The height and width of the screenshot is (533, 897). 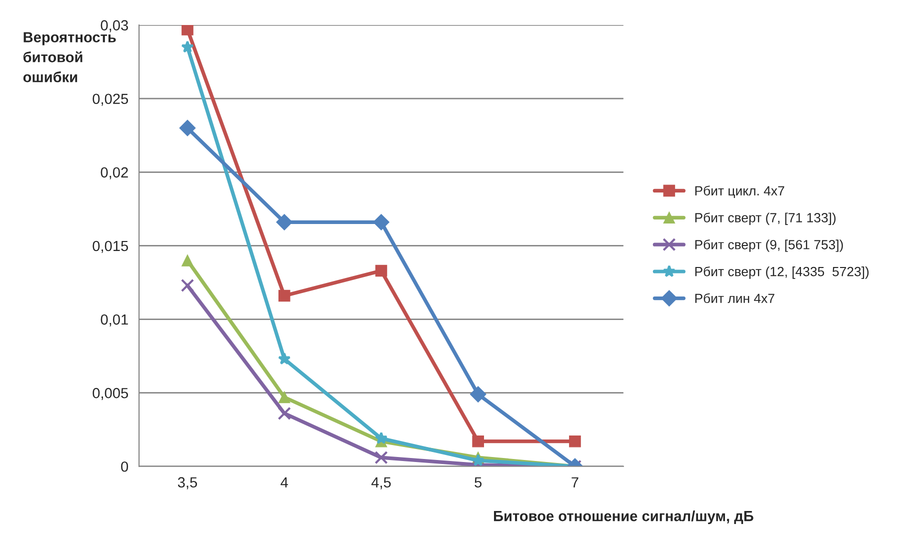 I want to click on x-tick-label: 4,5, so click(x=381, y=483).